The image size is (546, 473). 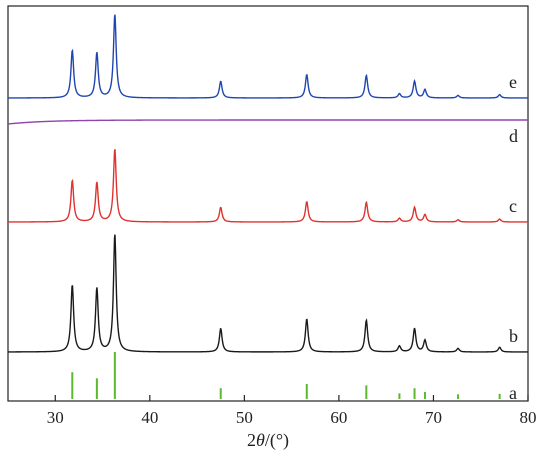 I want to click on x-tick-label-70: 70, so click(x=433, y=417).